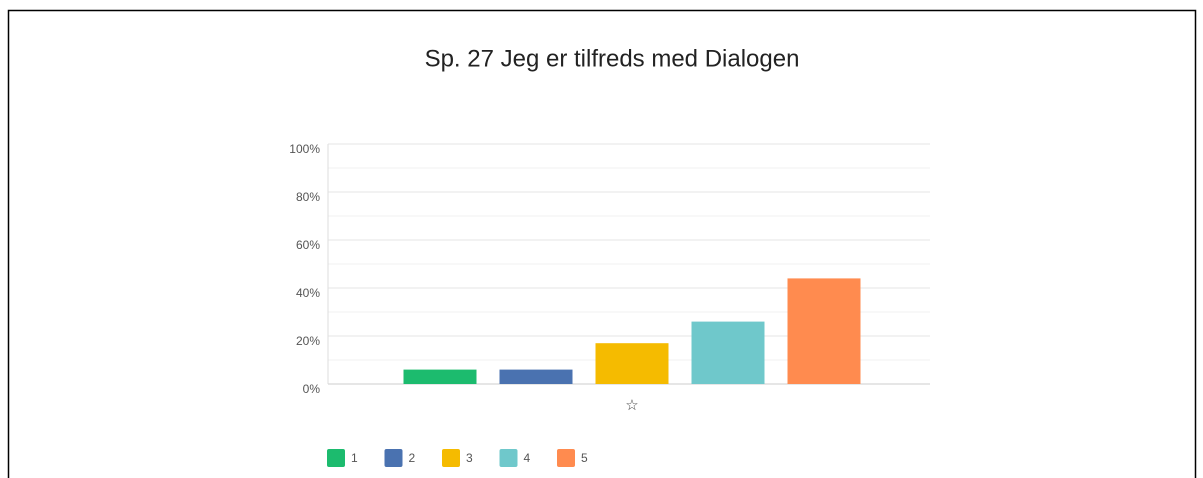  What do you see at coordinates (308, 293) in the screenshot?
I see `y-tick-label: 40%` at bounding box center [308, 293].